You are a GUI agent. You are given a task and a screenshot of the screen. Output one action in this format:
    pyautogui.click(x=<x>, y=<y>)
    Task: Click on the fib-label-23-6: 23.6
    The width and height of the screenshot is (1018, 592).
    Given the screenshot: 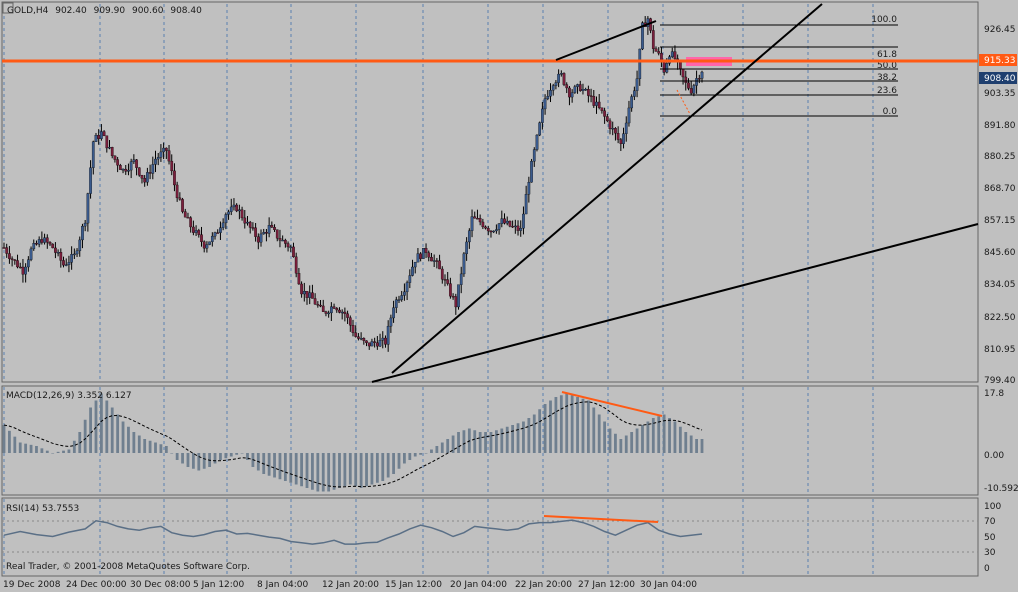 What is the action you would take?
    pyautogui.click(x=887, y=91)
    